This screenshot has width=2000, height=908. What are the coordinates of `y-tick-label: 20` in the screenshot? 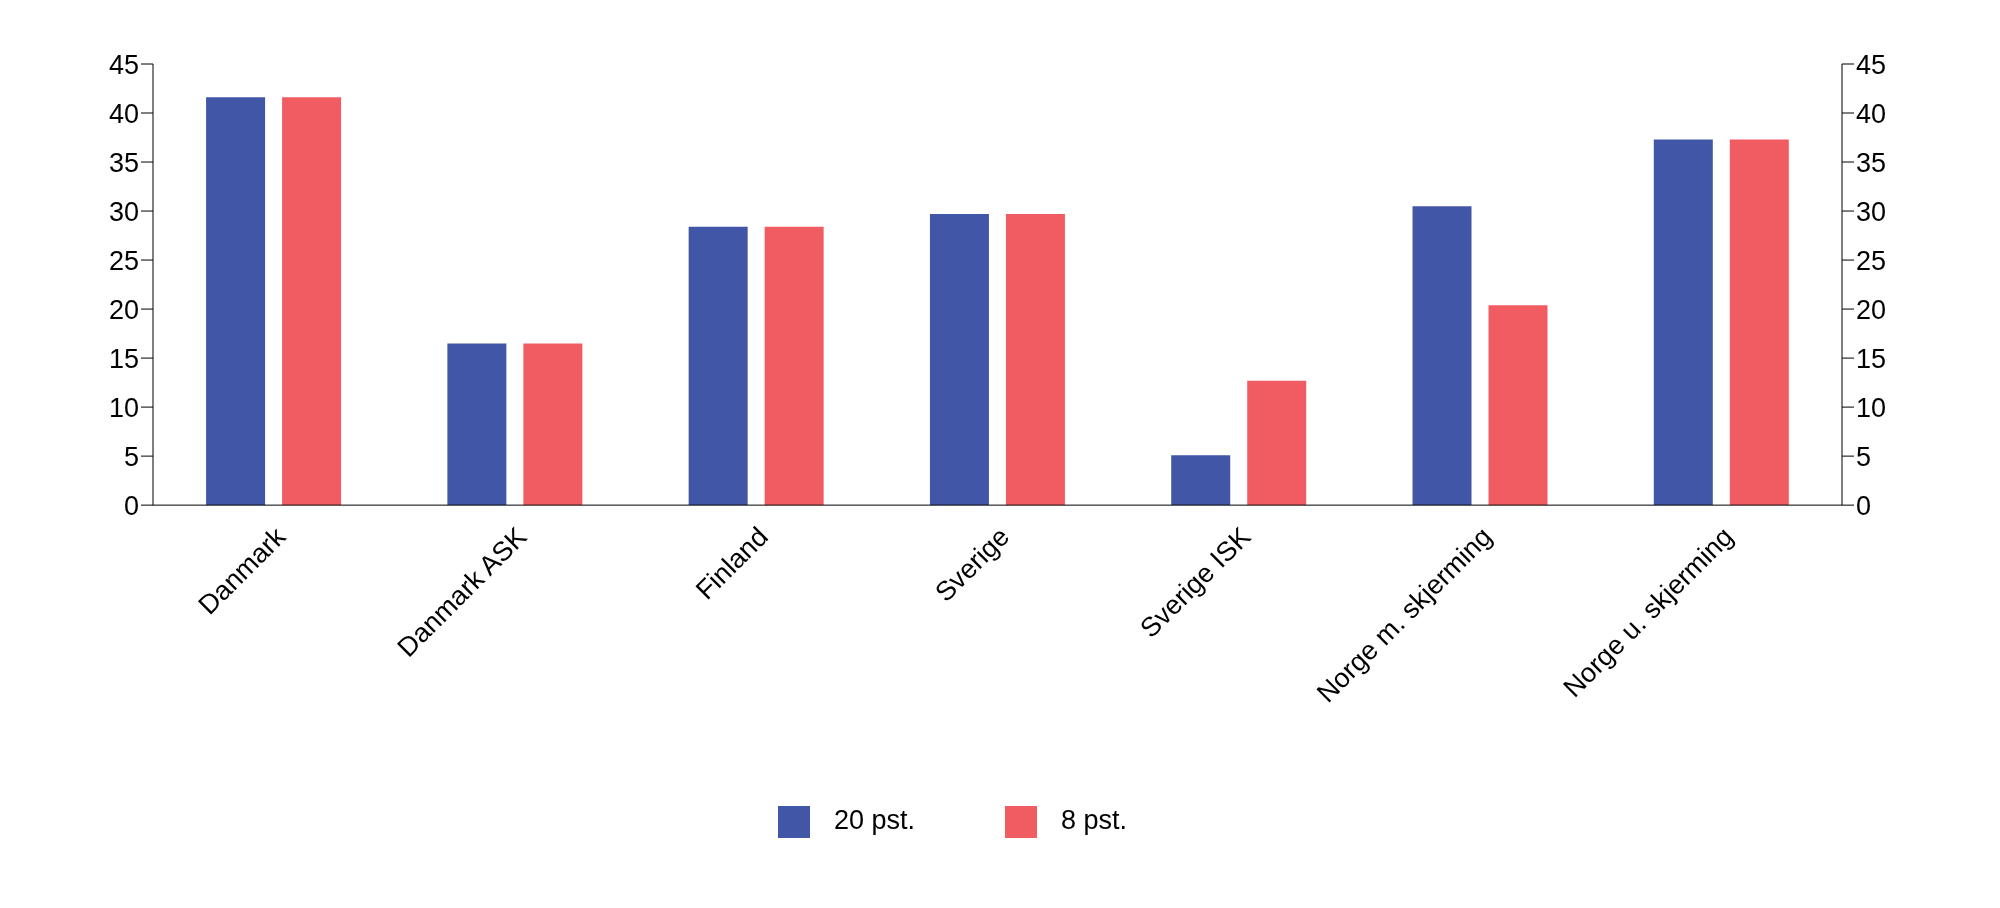 It's located at (123, 309).